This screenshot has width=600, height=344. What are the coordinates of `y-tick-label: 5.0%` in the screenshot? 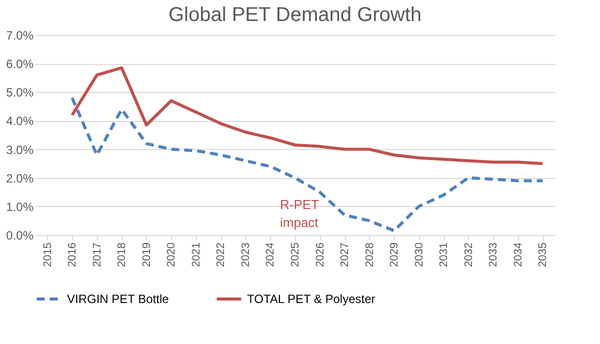 It's located at (20, 93).